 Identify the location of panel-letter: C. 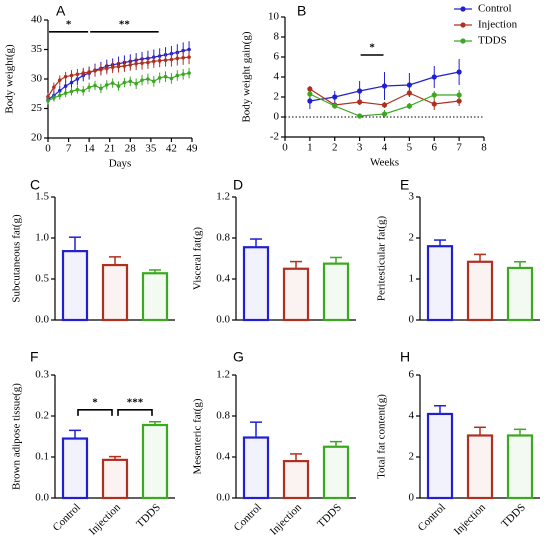
(35, 185).